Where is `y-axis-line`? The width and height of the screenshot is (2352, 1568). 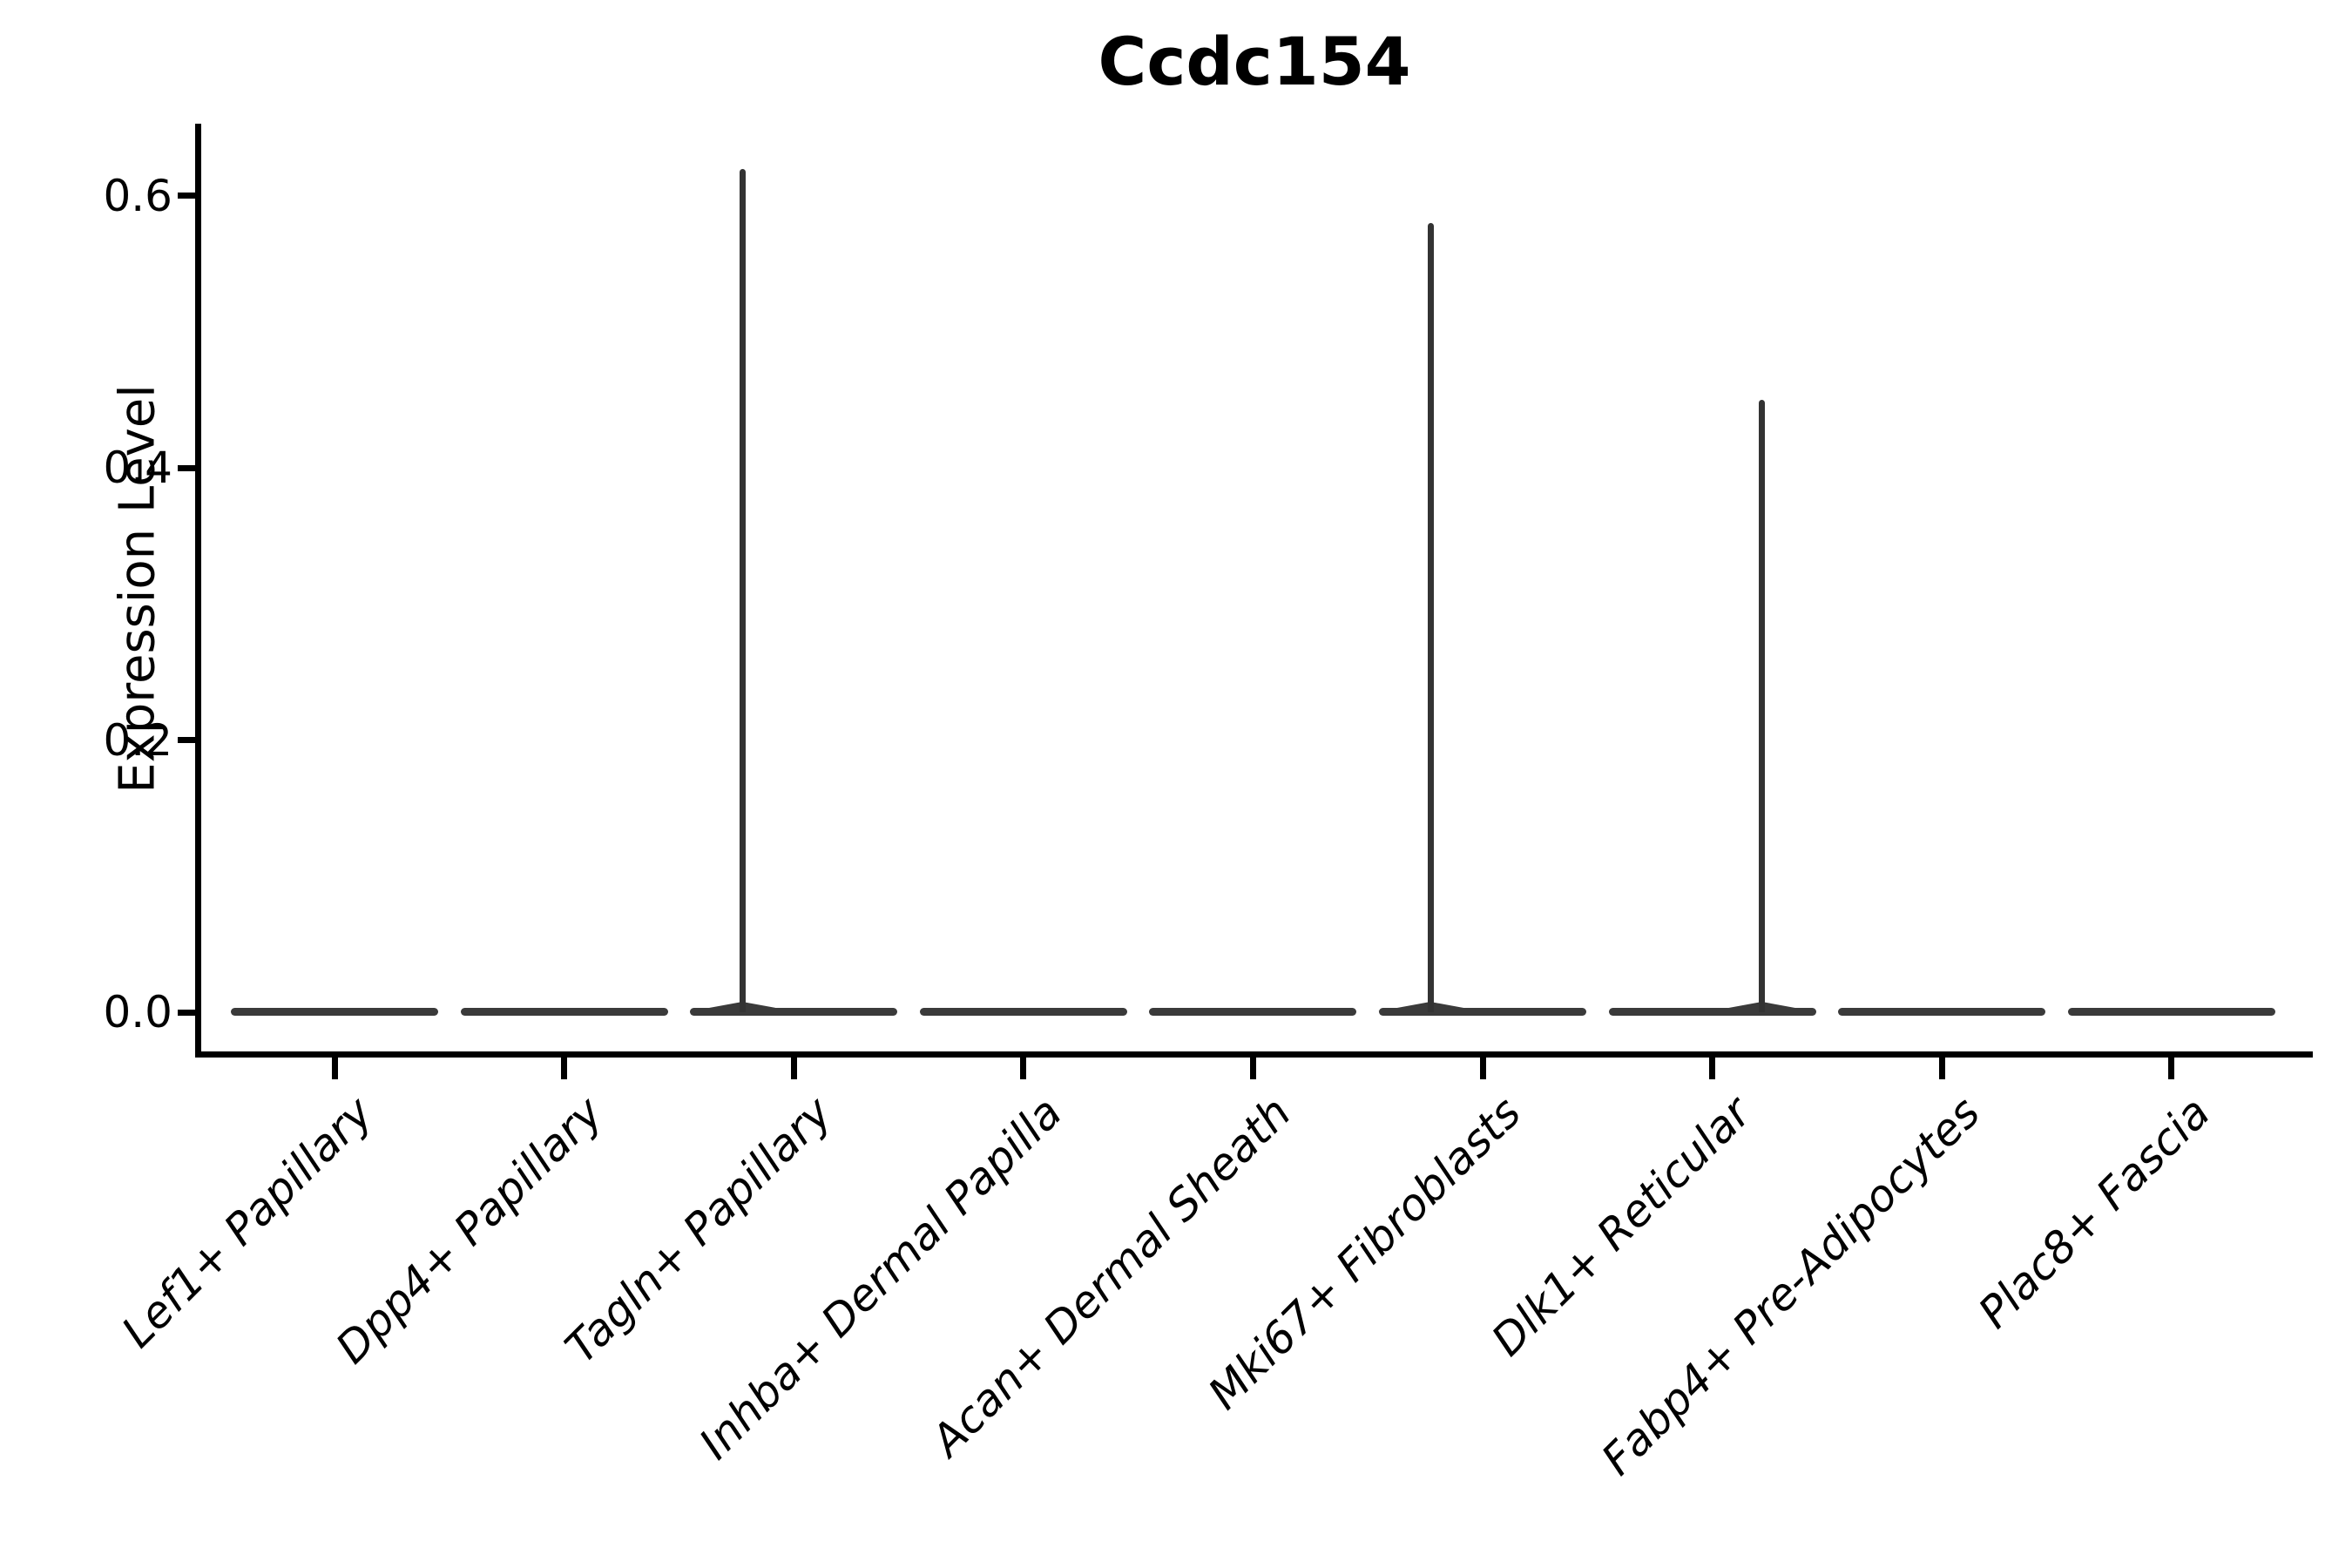 y-axis-line is located at coordinates (198, 591).